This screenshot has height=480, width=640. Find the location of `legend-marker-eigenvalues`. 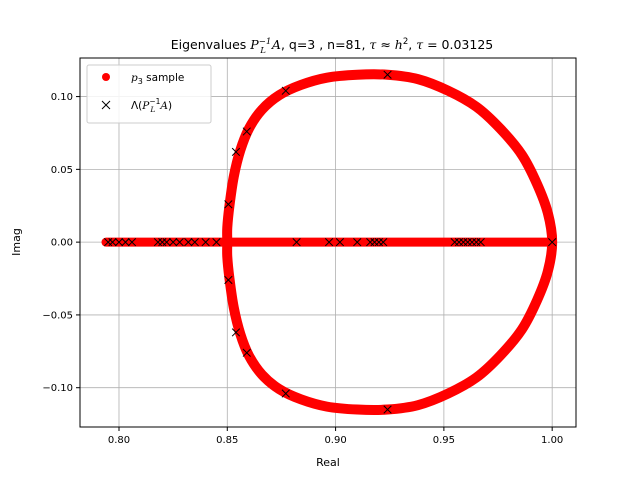

legend-marker-eigenvalues is located at coordinates (106, 105).